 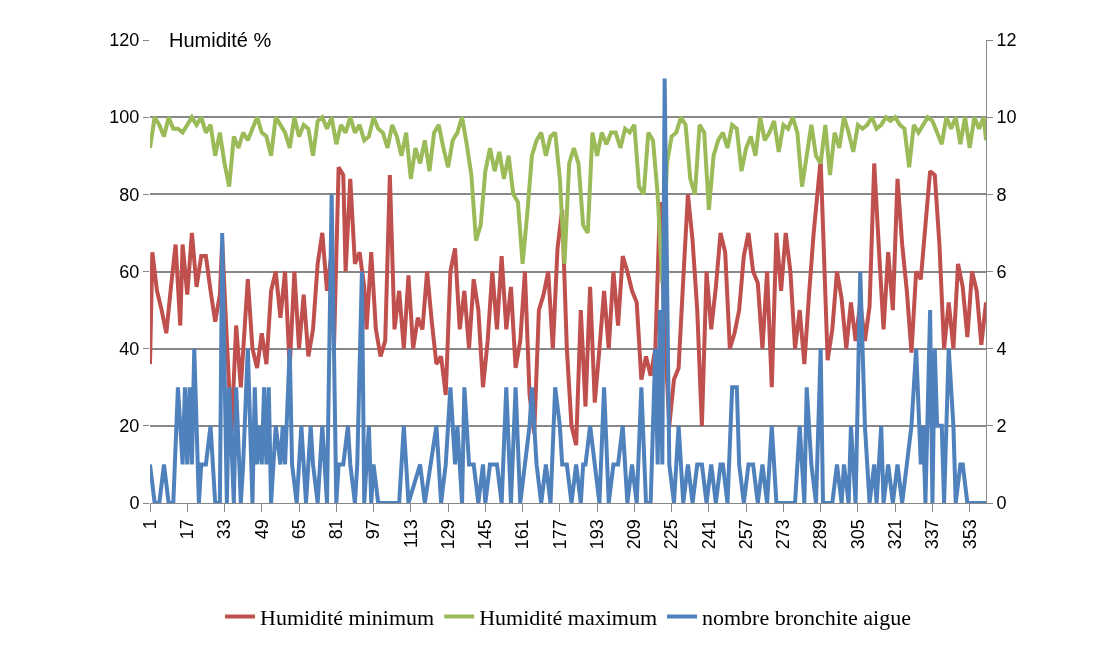 What do you see at coordinates (124, 40) in the screenshot?
I see `y-tick-label: 120` at bounding box center [124, 40].